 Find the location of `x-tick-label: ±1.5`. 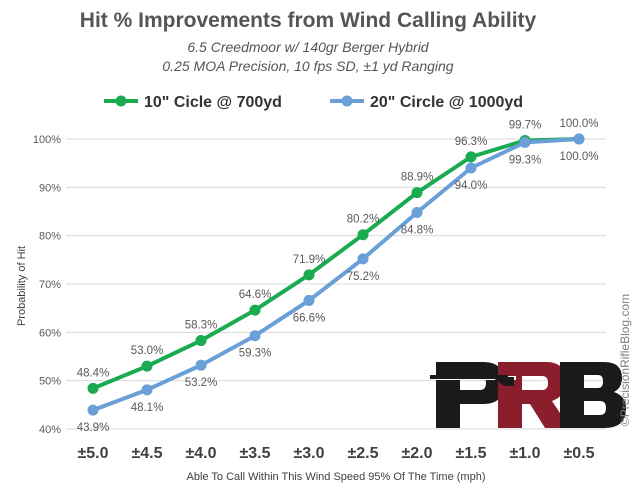

x-tick-label: ±1.5 is located at coordinates (470, 453).